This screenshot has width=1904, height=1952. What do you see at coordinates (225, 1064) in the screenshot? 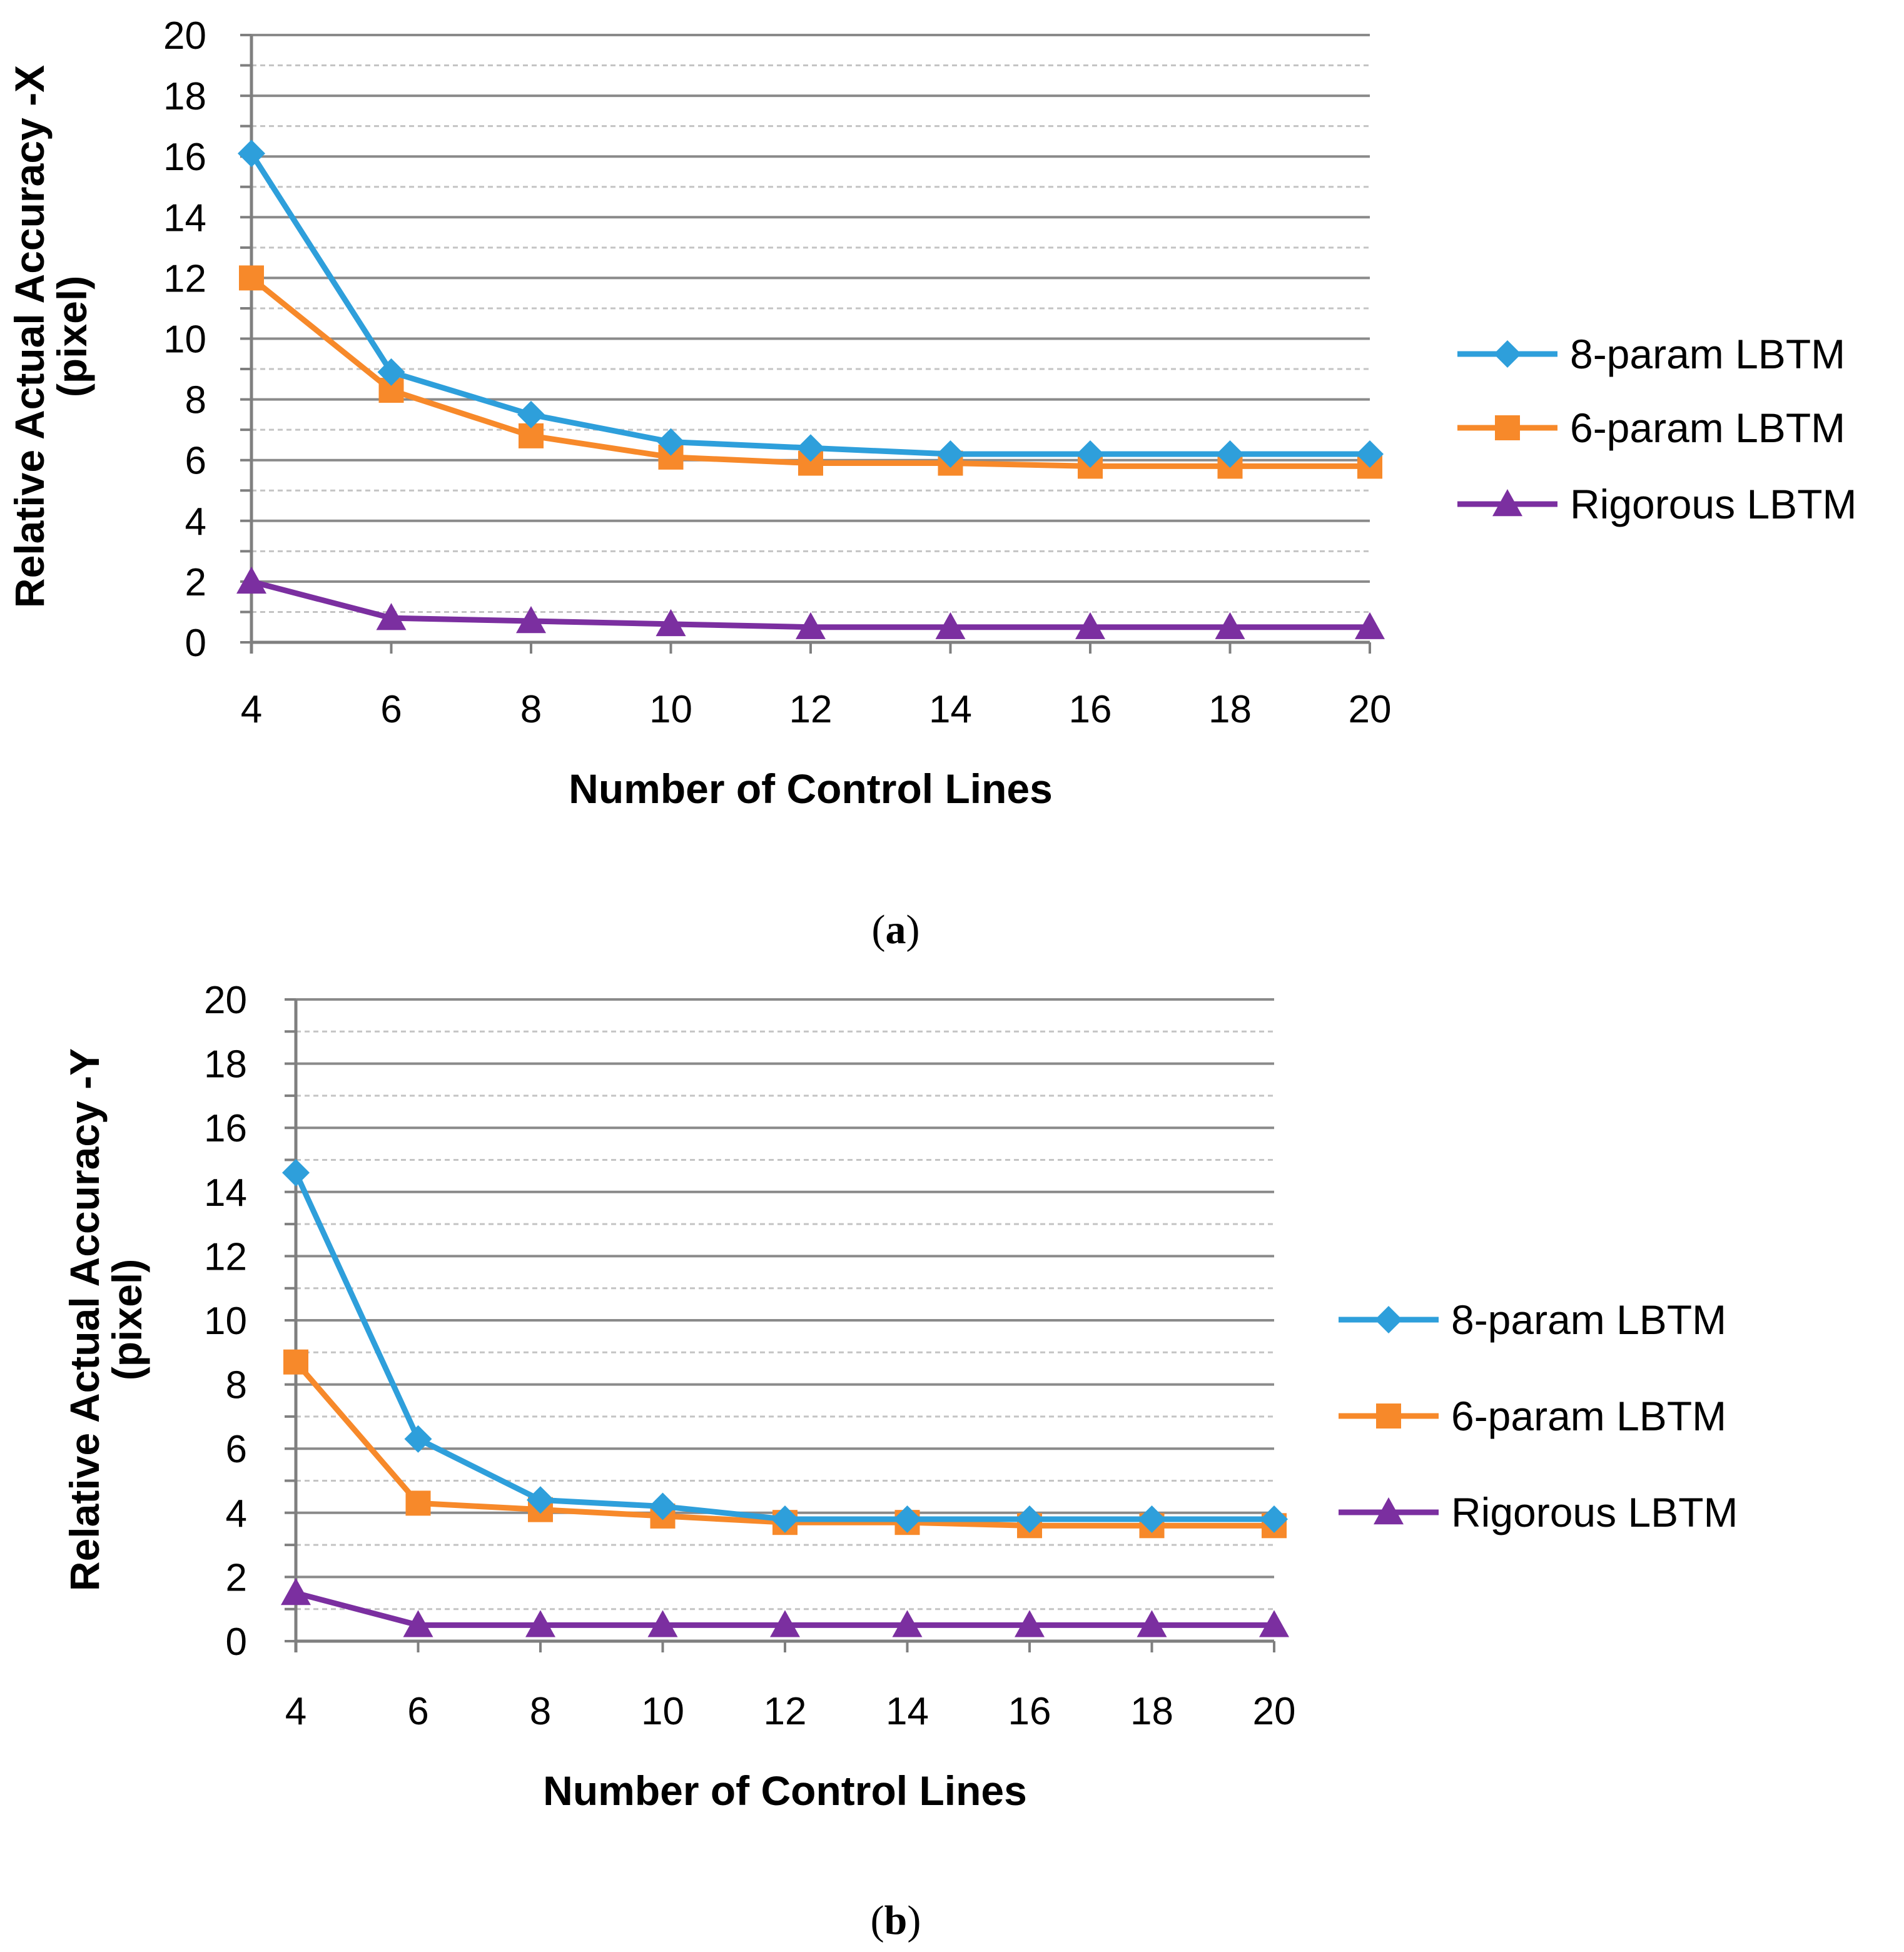
I see `chart-b-ytick-label: 18` at bounding box center [225, 1064].